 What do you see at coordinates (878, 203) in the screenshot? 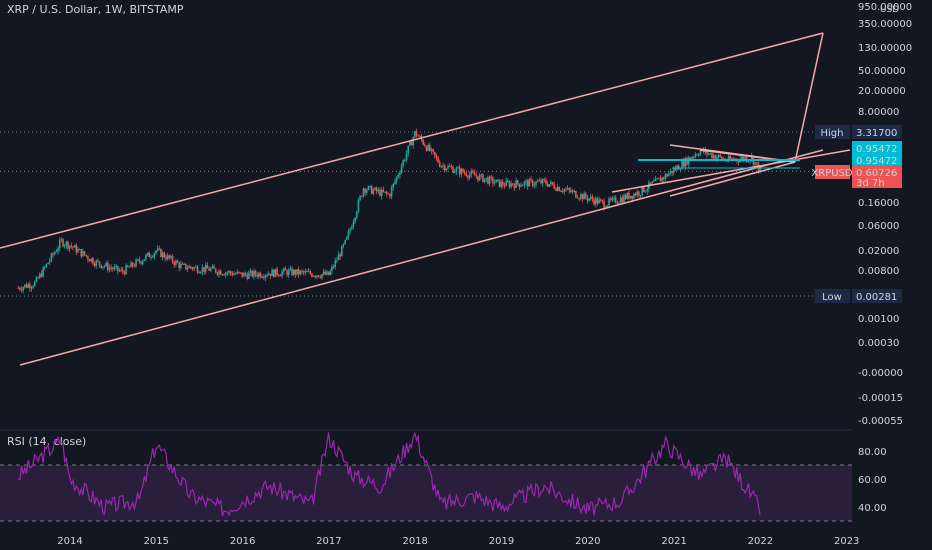
I see `price-tick-label: 0.16000` at bounding box center [878, 203].